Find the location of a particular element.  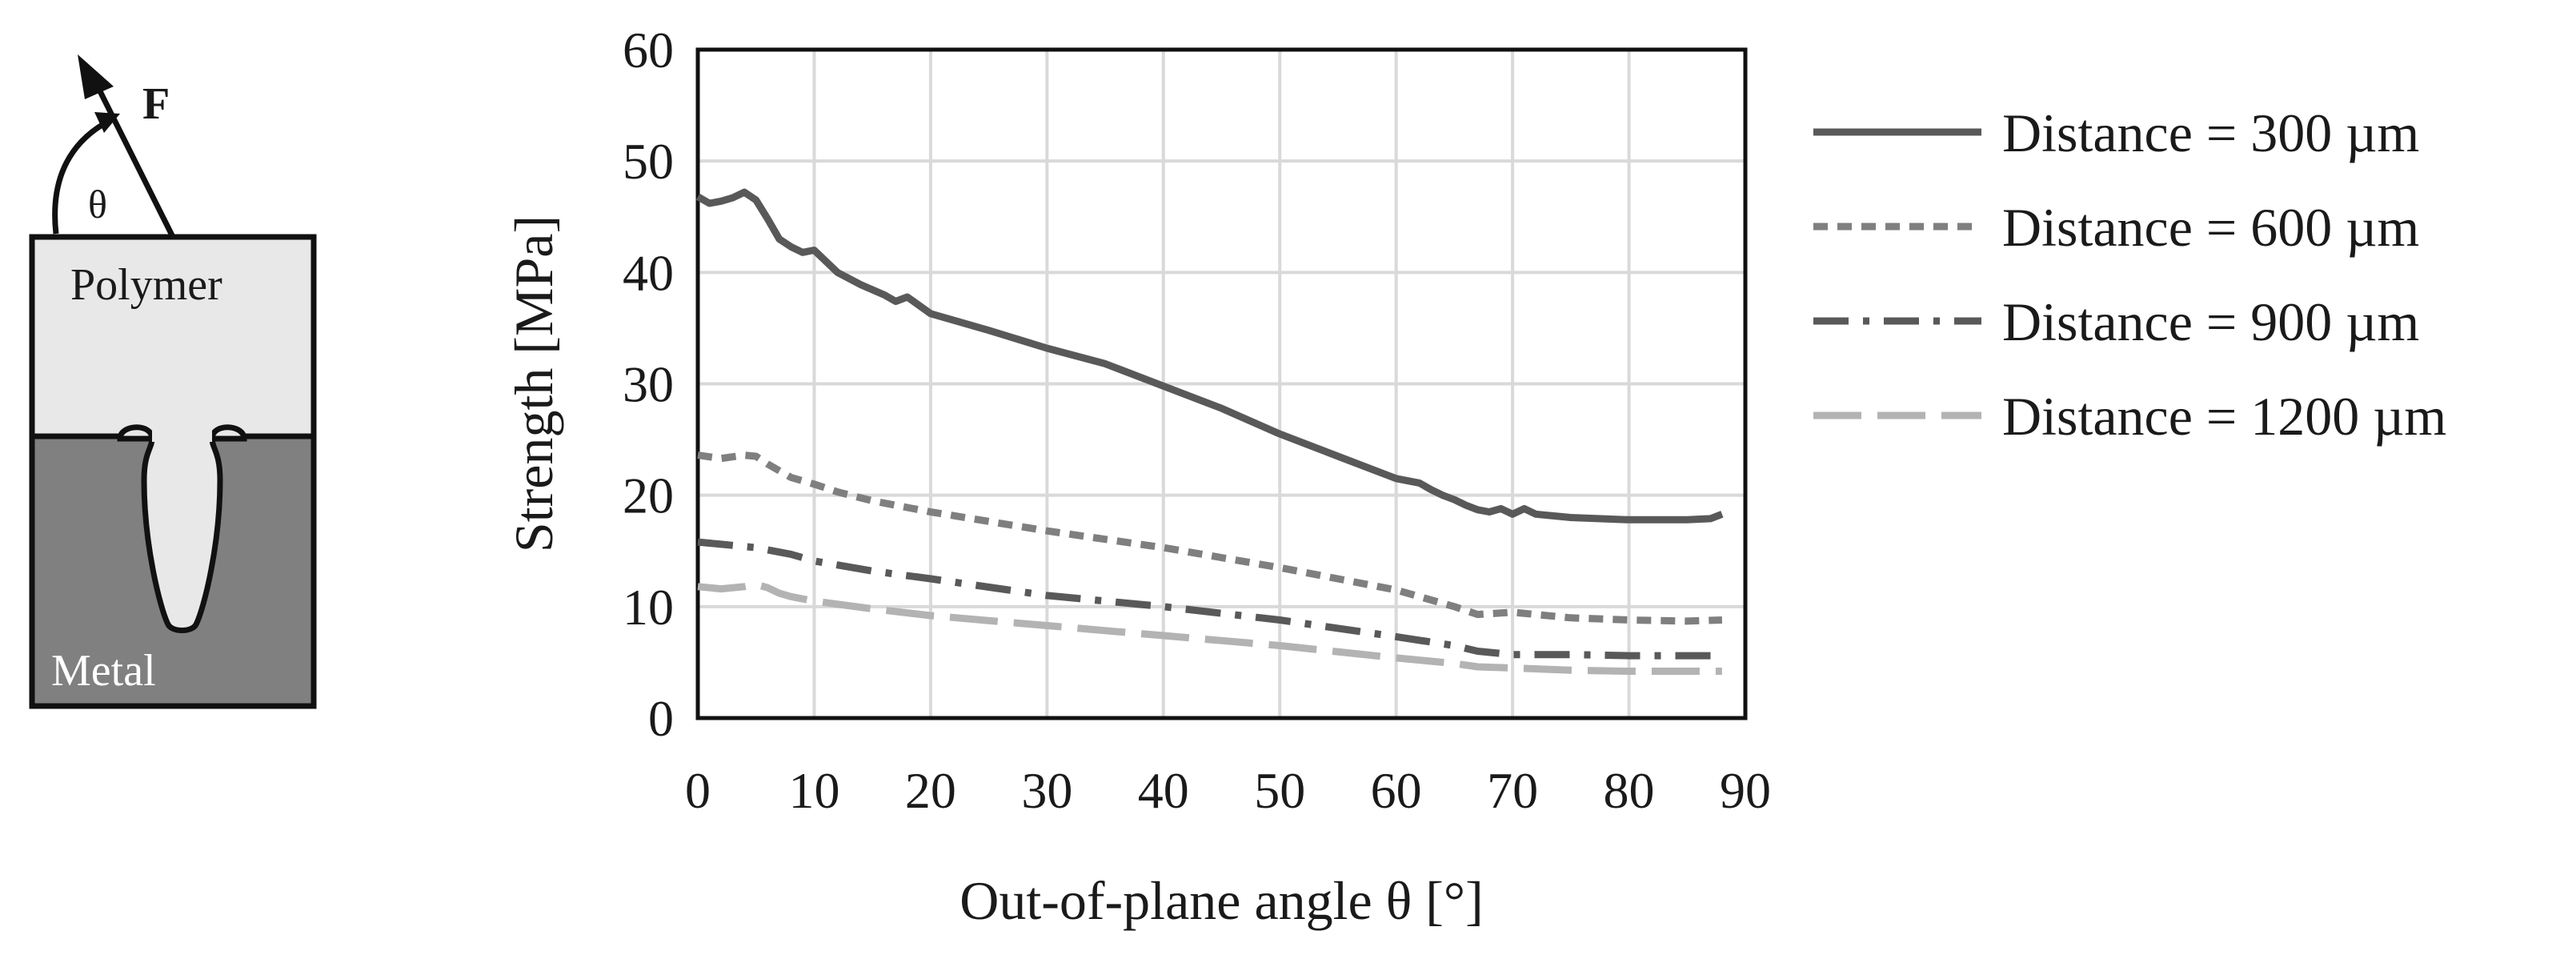

force-arrow-shaft is located at coordinates (133, 159).